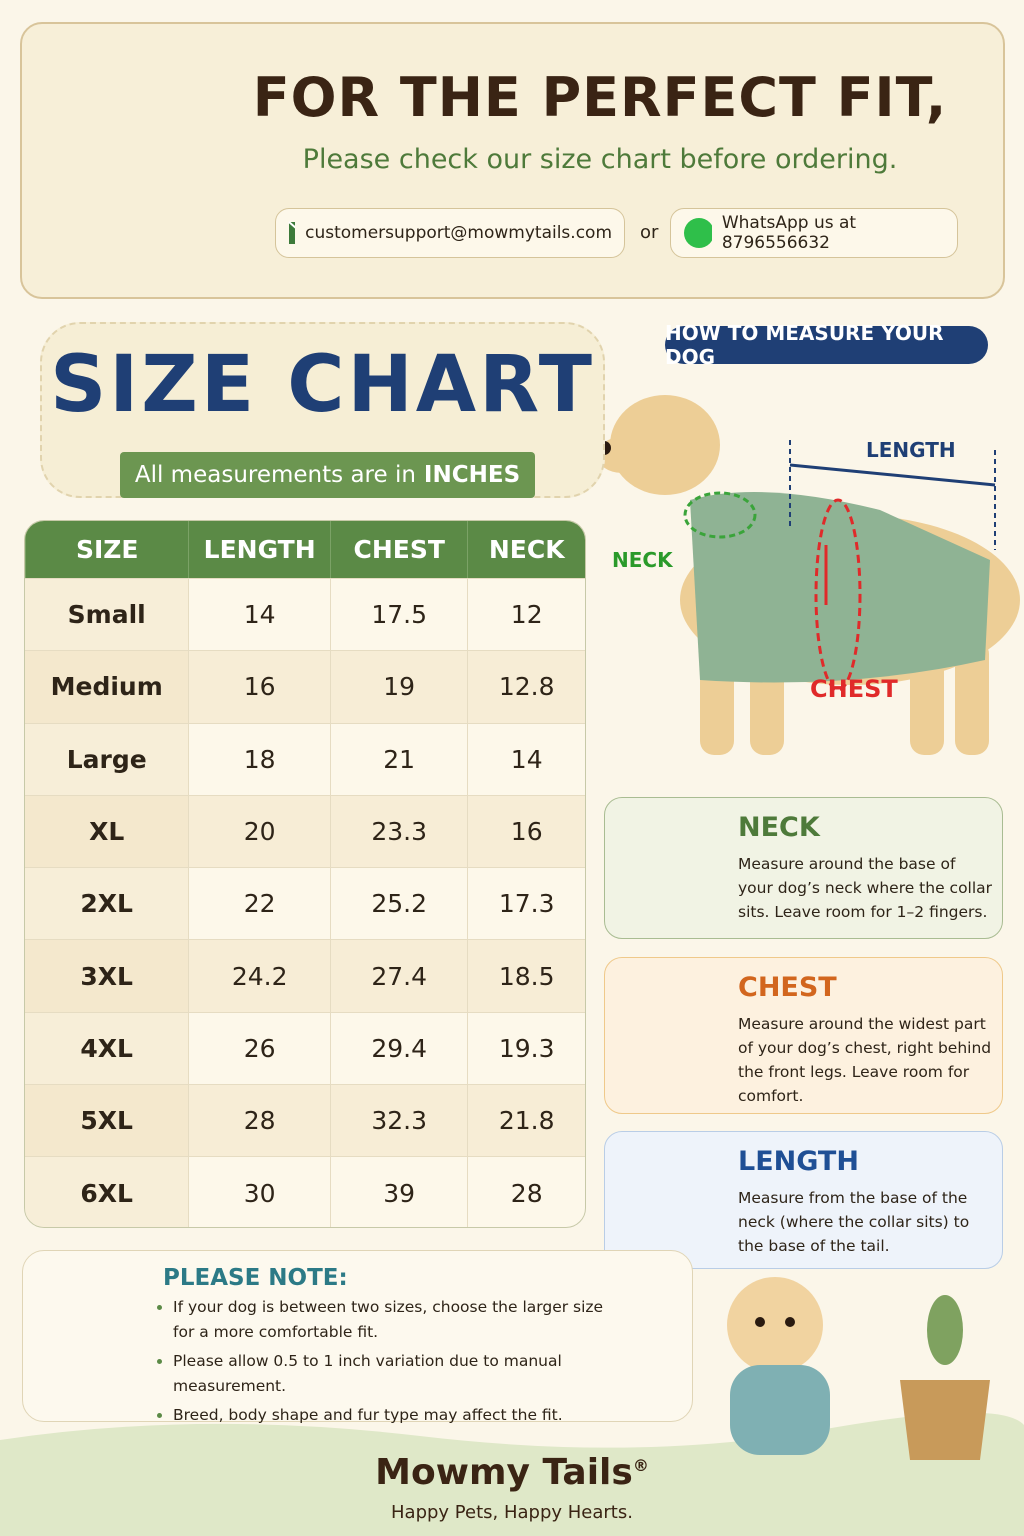 This screenshot has width=1024, height=1536. I want to click on table-row: 5XL 28 32.3 21.8, so click(305, 1120).